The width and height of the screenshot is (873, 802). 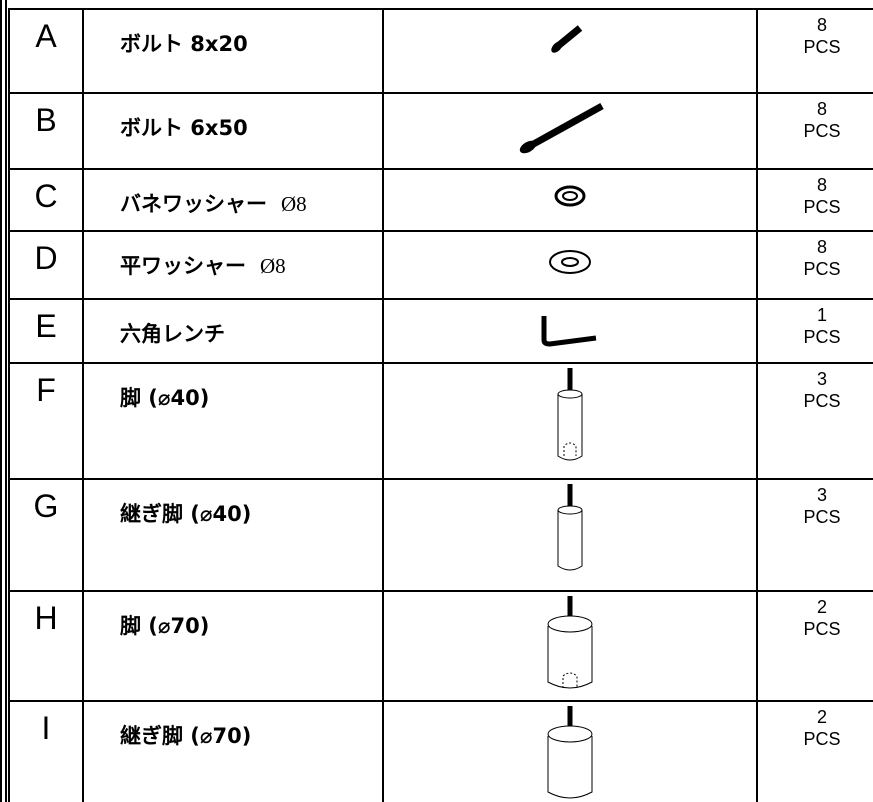 What do you see at coordinates (165, 626) in the screenshot?
I see `part-name: 脚 (⌀70)` at bounding box center [165, 626].